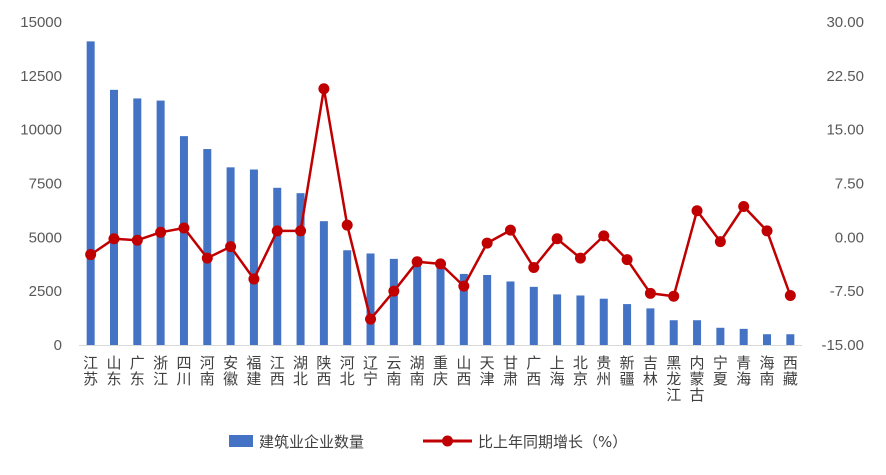  Describe the element at coordinates (45, 237) in the screenshot. I see `left-axis-tick-label: 5000` at that location.